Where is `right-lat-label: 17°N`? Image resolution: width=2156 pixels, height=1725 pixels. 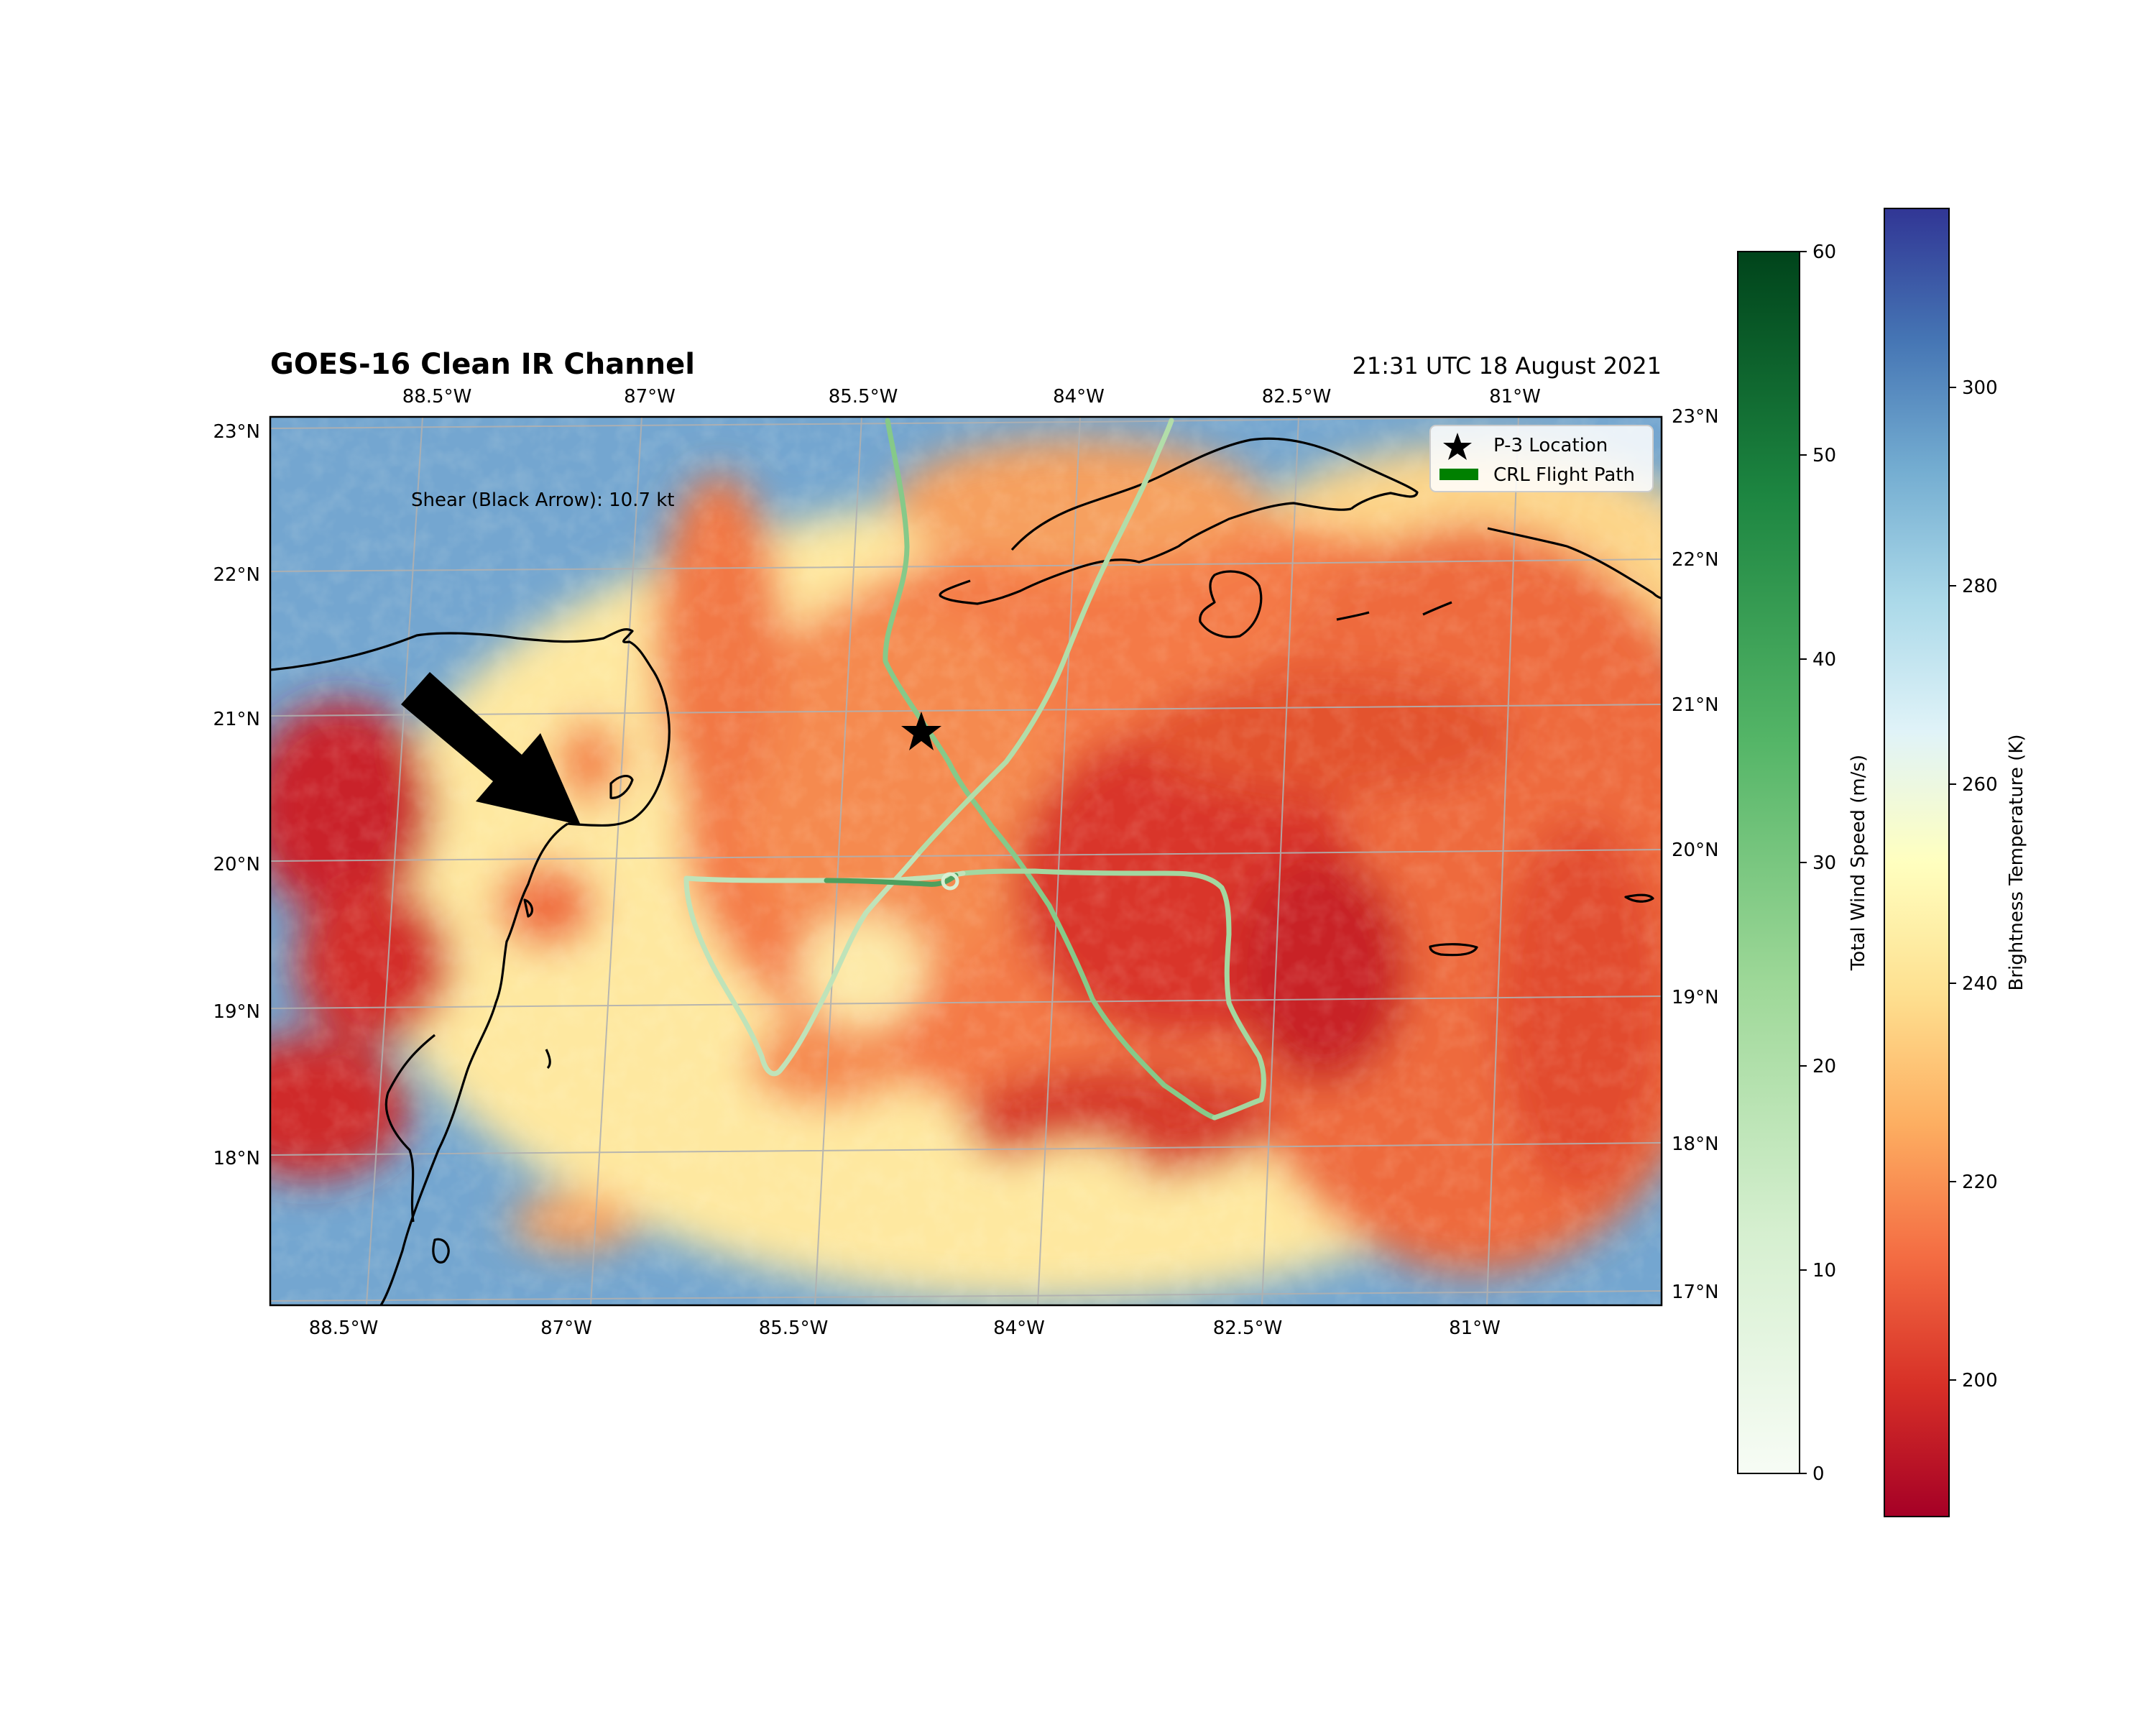 right-lat-label: 17°N is located at coordinates (1695, 1292).